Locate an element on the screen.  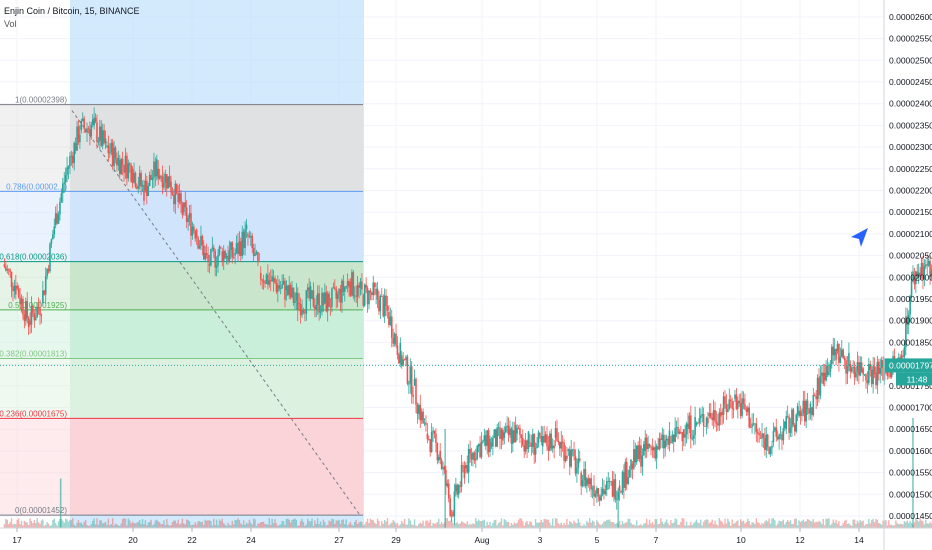
symbol-title: Enjin Coin / Bitcoin, 15, BINANCE is located at coordinates (72, 11).